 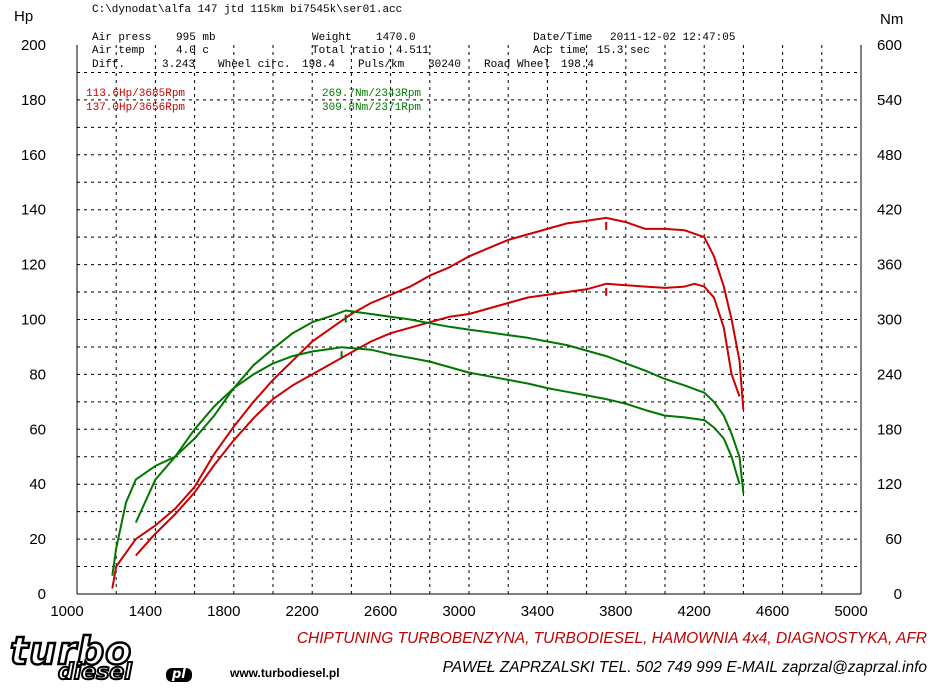 I want to click on weight-label: Weight, so click(x=332, y=38).